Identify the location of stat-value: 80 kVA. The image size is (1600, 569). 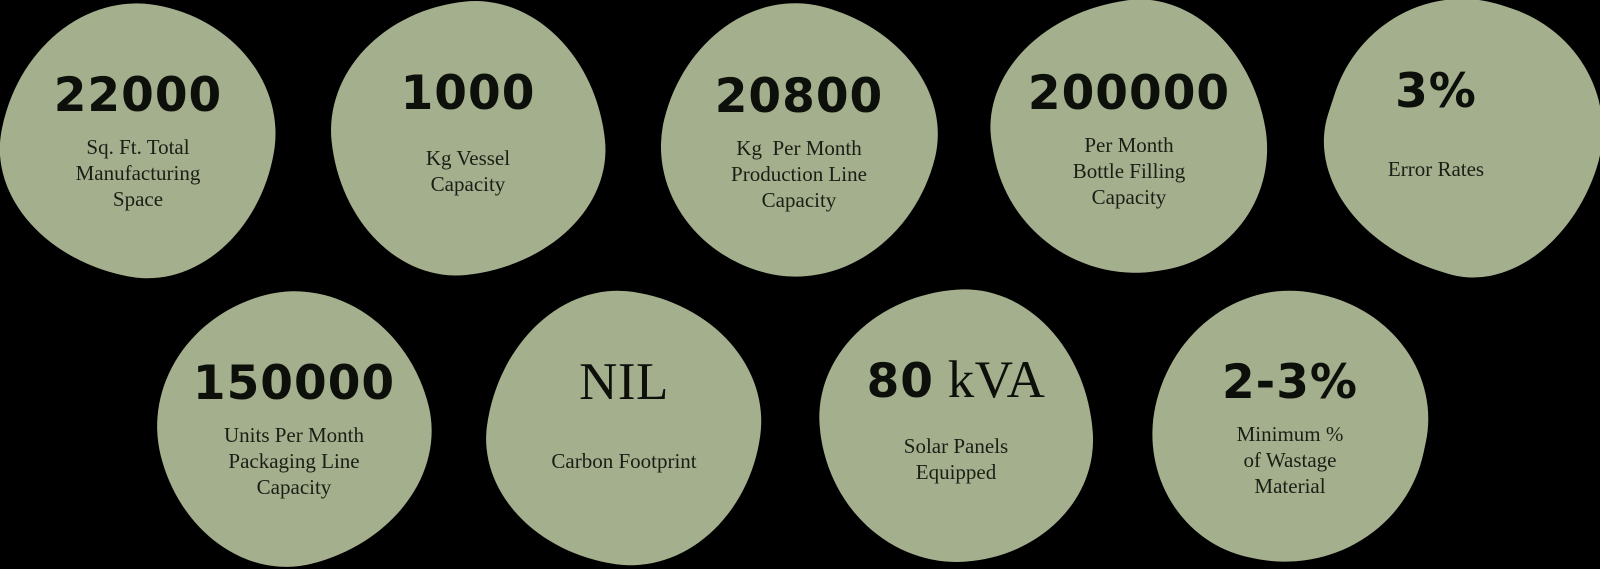
(956, 380).